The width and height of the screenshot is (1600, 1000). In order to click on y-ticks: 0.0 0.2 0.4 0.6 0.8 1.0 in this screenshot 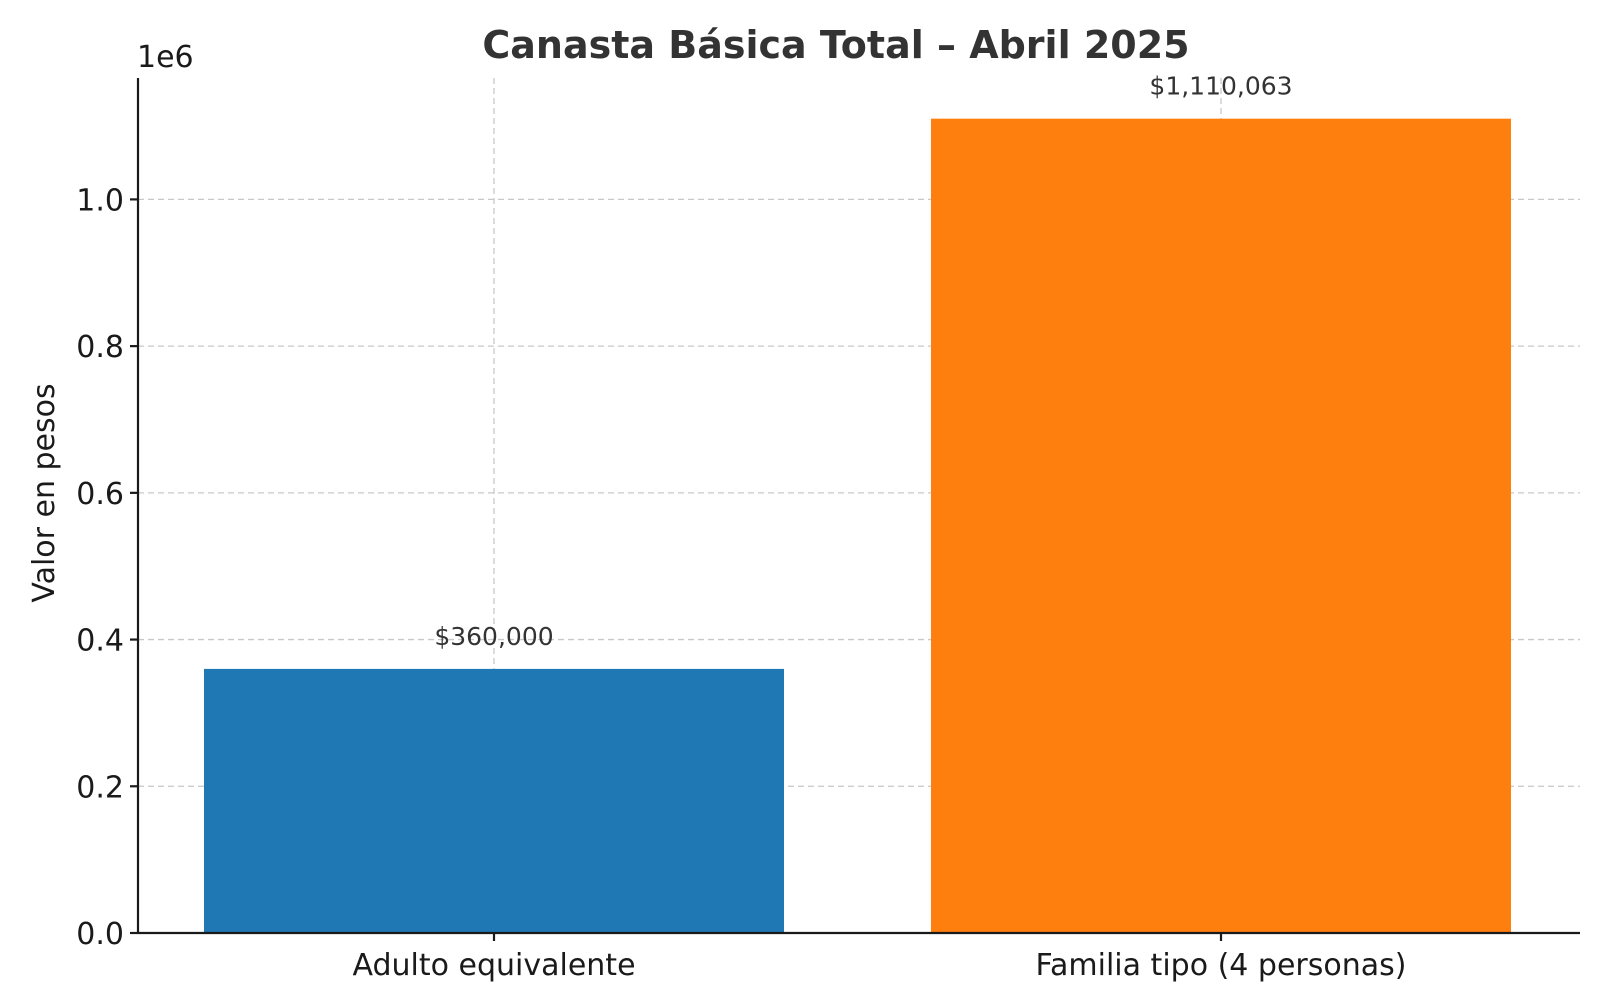, I will do `click(107, 567)`.